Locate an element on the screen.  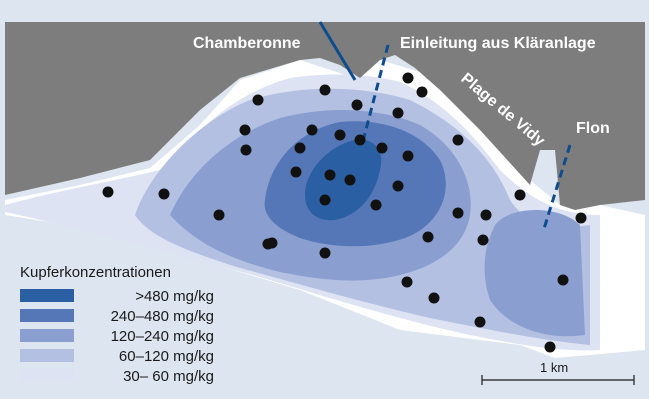
legend-label: 30– 60 mg/kg is located at coordinates (168, 376).